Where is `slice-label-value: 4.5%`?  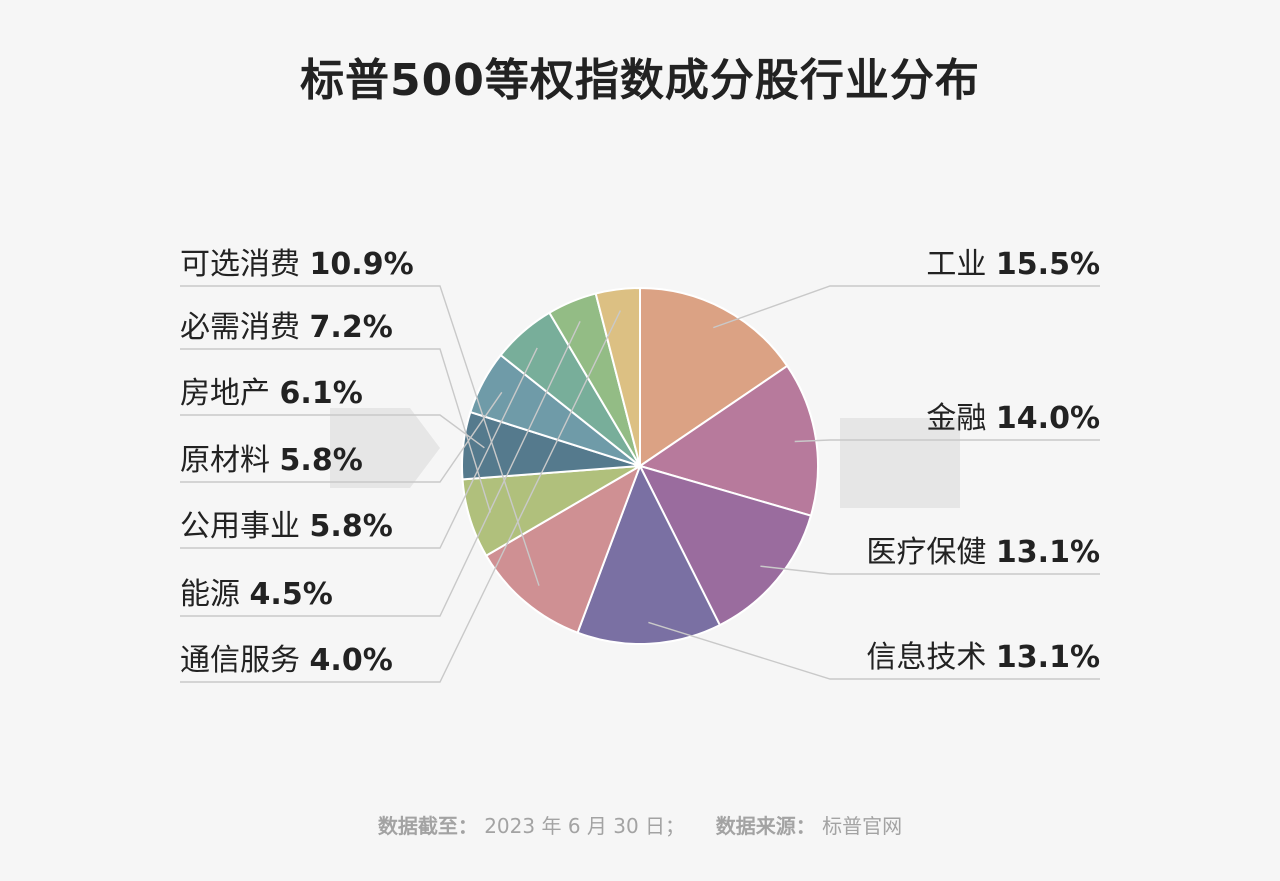
slice-label-value: 4.5% is located at coordinates (291, 594).